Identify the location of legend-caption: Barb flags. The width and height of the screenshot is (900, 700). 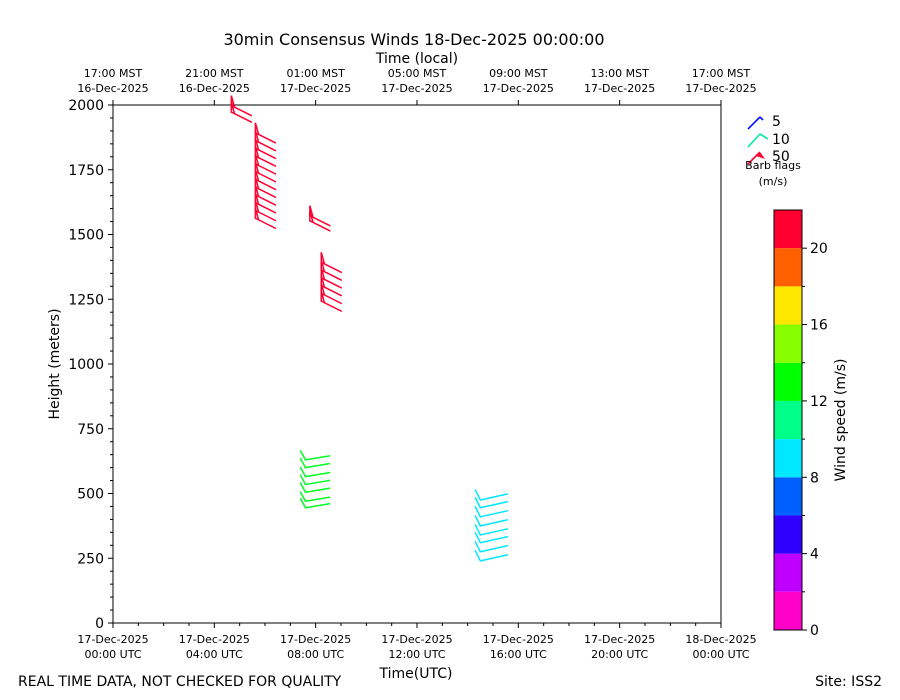
(773, 165).